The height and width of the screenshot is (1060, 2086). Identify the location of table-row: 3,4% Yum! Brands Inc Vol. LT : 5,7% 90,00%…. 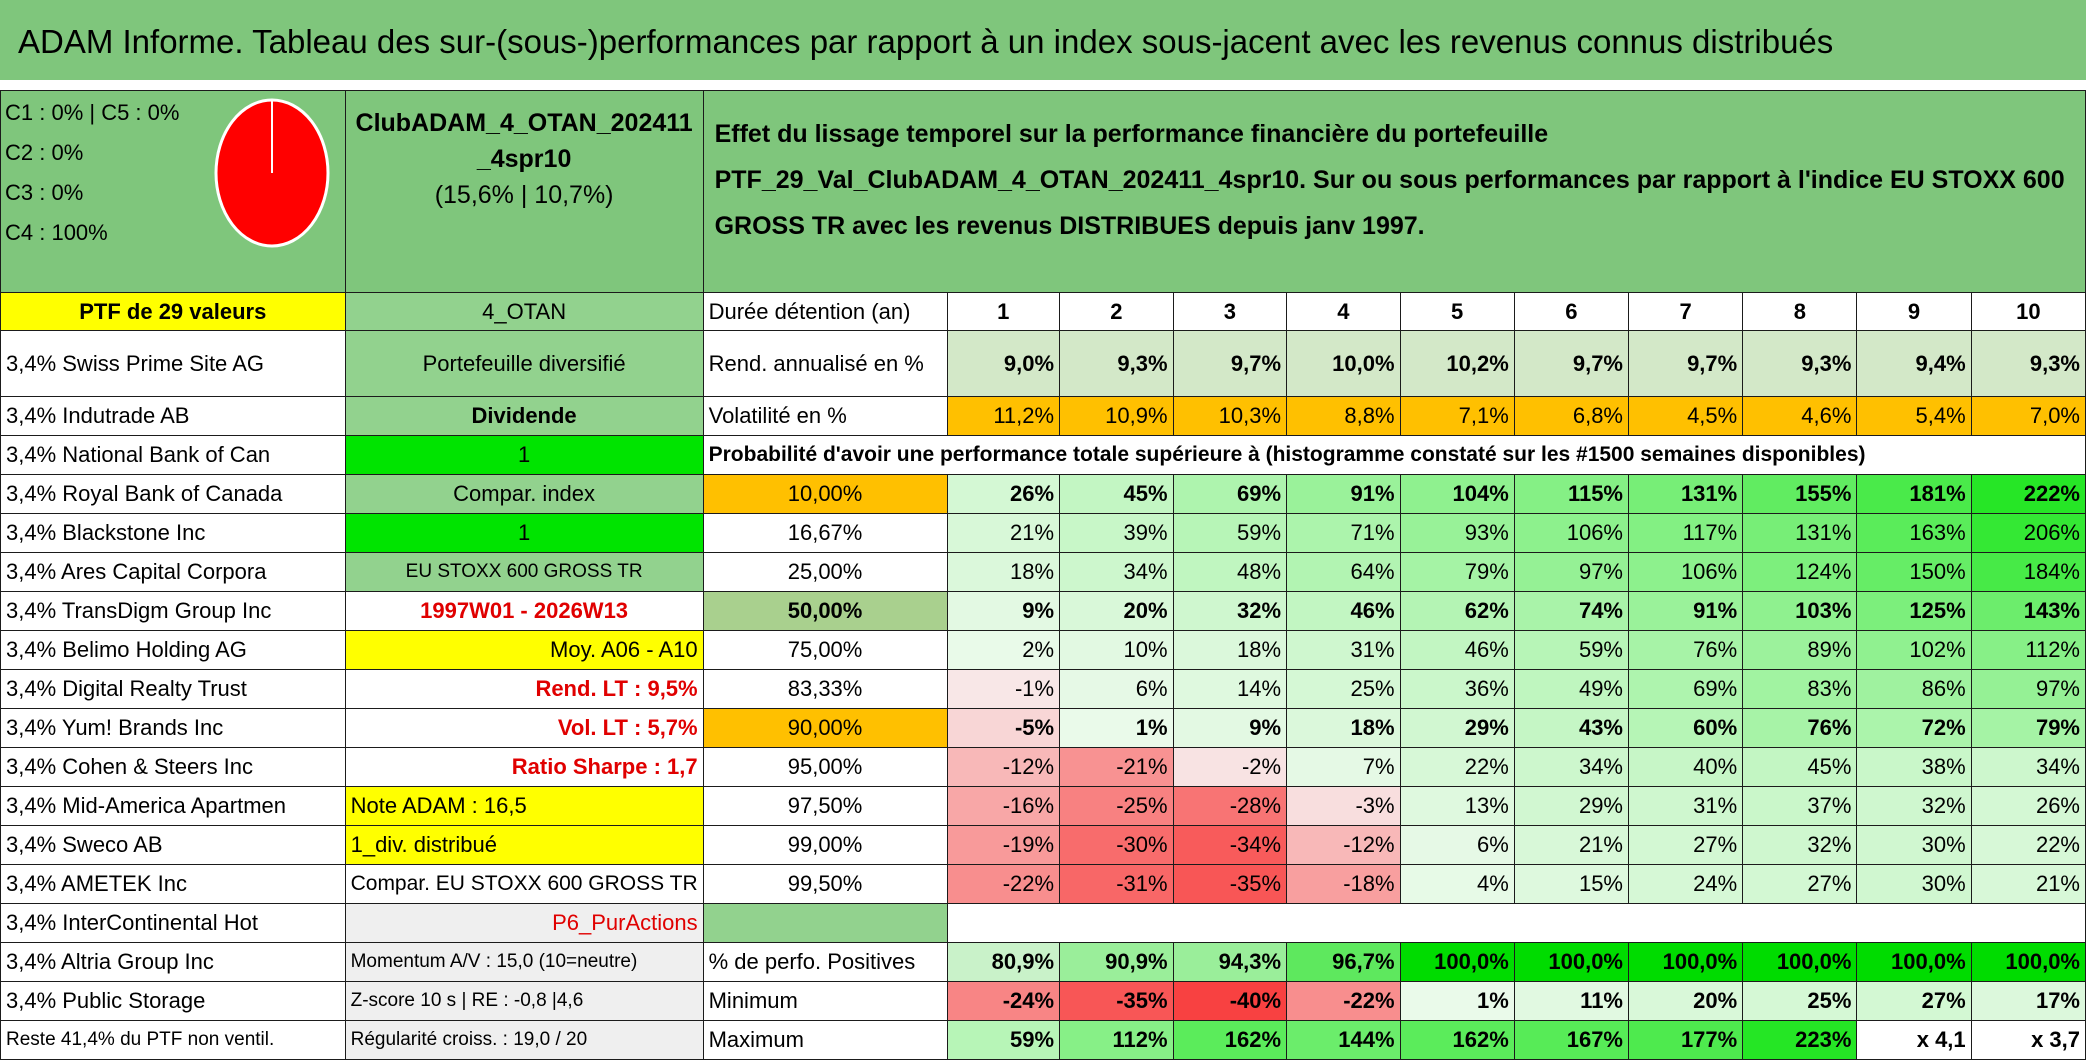
(1043, 728).